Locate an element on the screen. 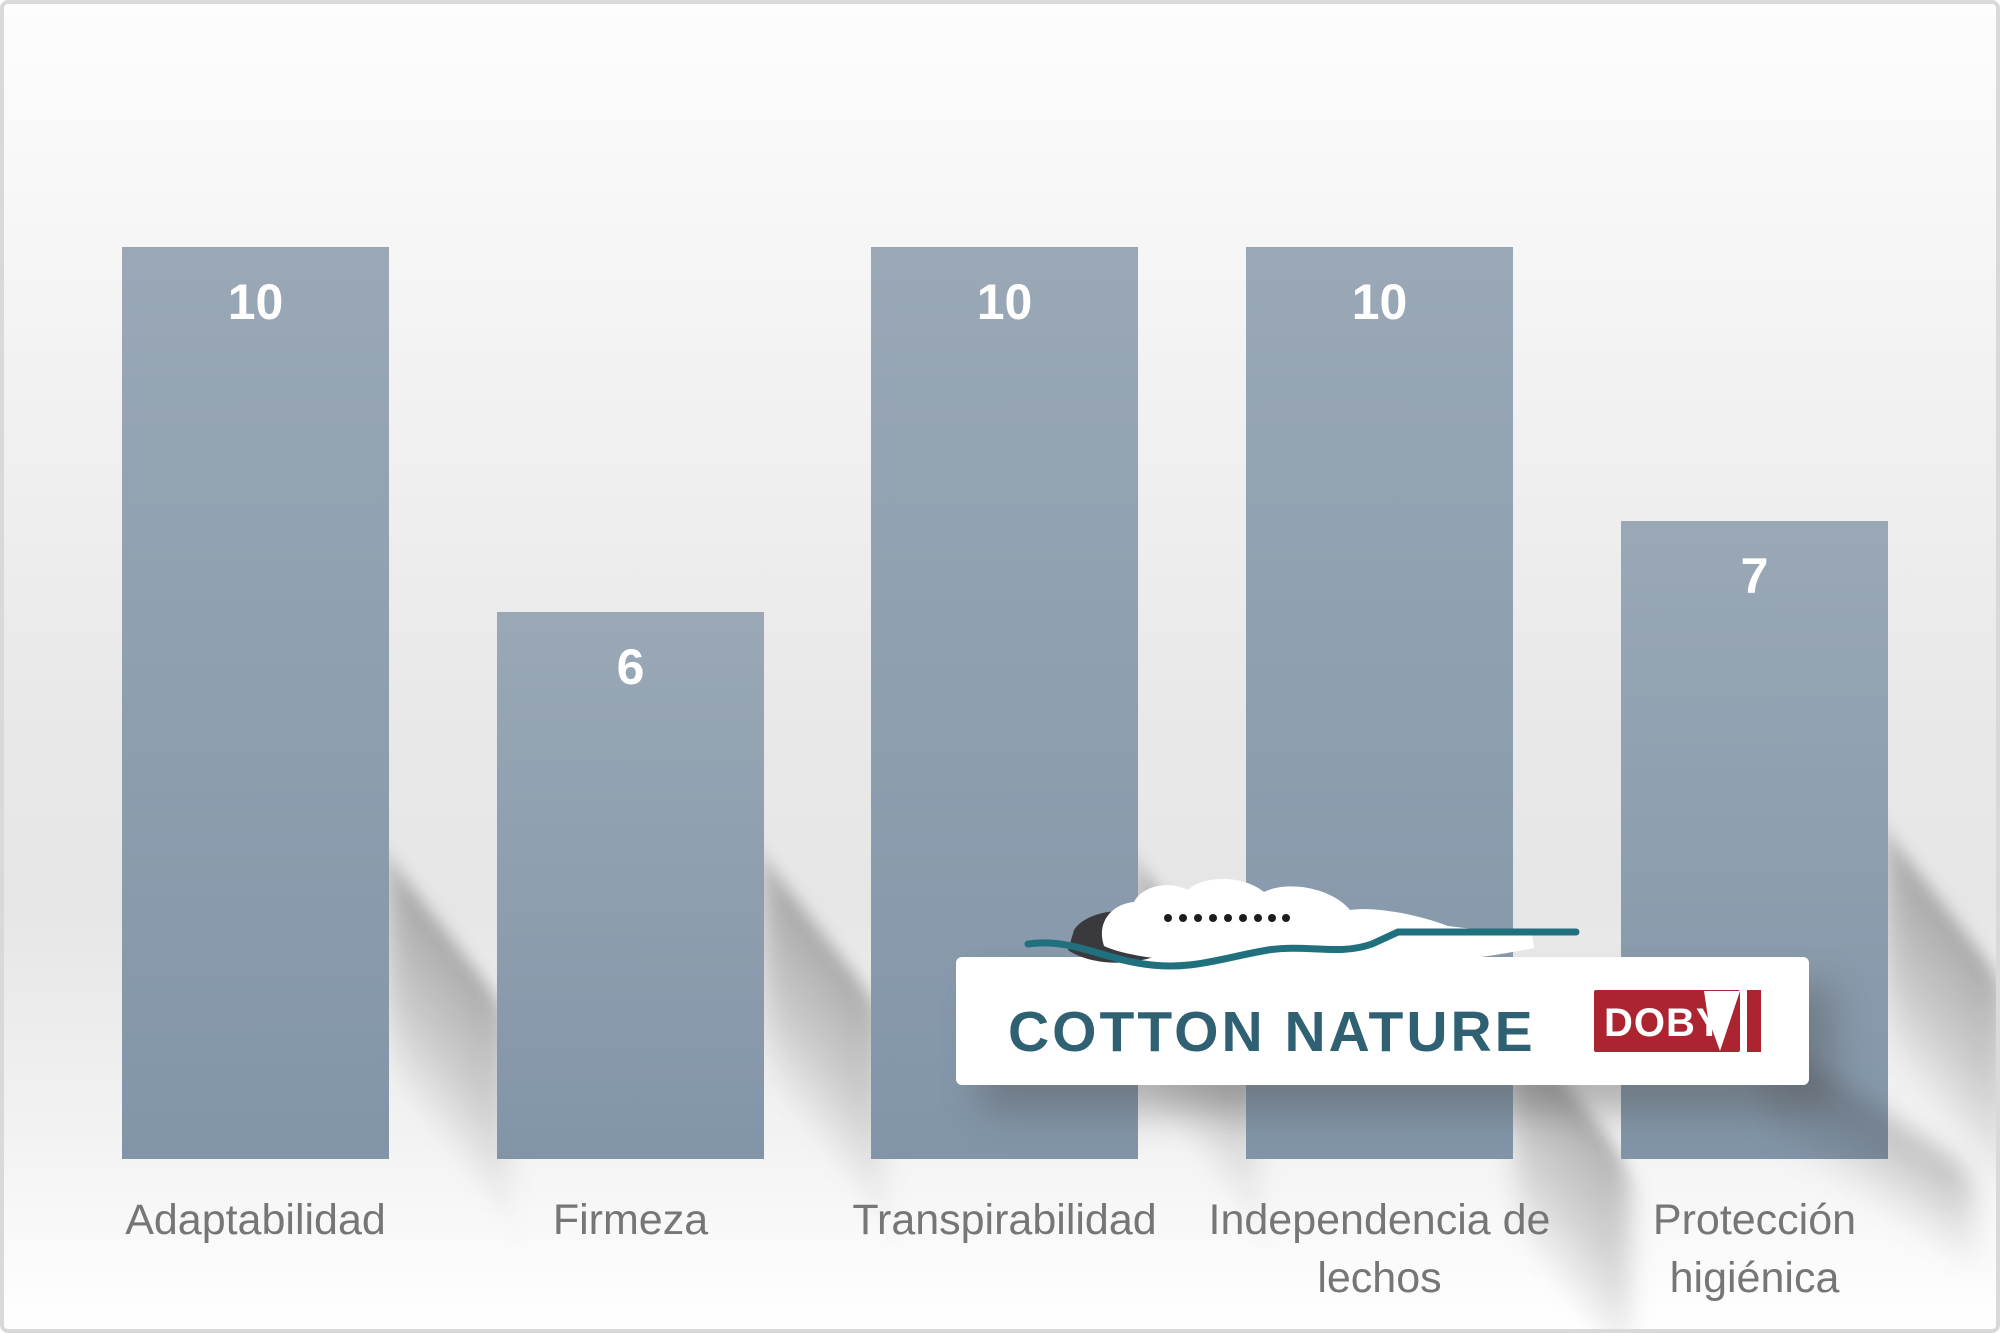 The width and height of the screenshot is (2000, 1333). category-label: Adaptabilidad is located at coordinates (255, 1220).